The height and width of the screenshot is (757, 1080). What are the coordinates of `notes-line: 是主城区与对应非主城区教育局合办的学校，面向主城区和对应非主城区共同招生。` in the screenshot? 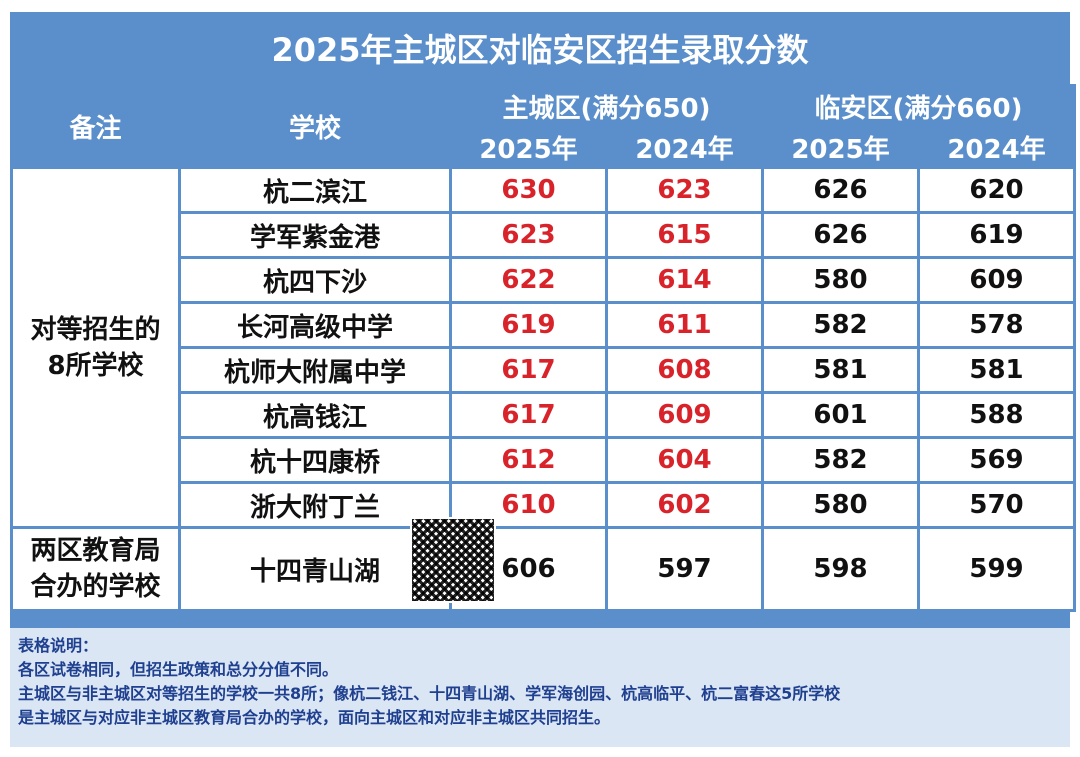 It's located at (314, 717).